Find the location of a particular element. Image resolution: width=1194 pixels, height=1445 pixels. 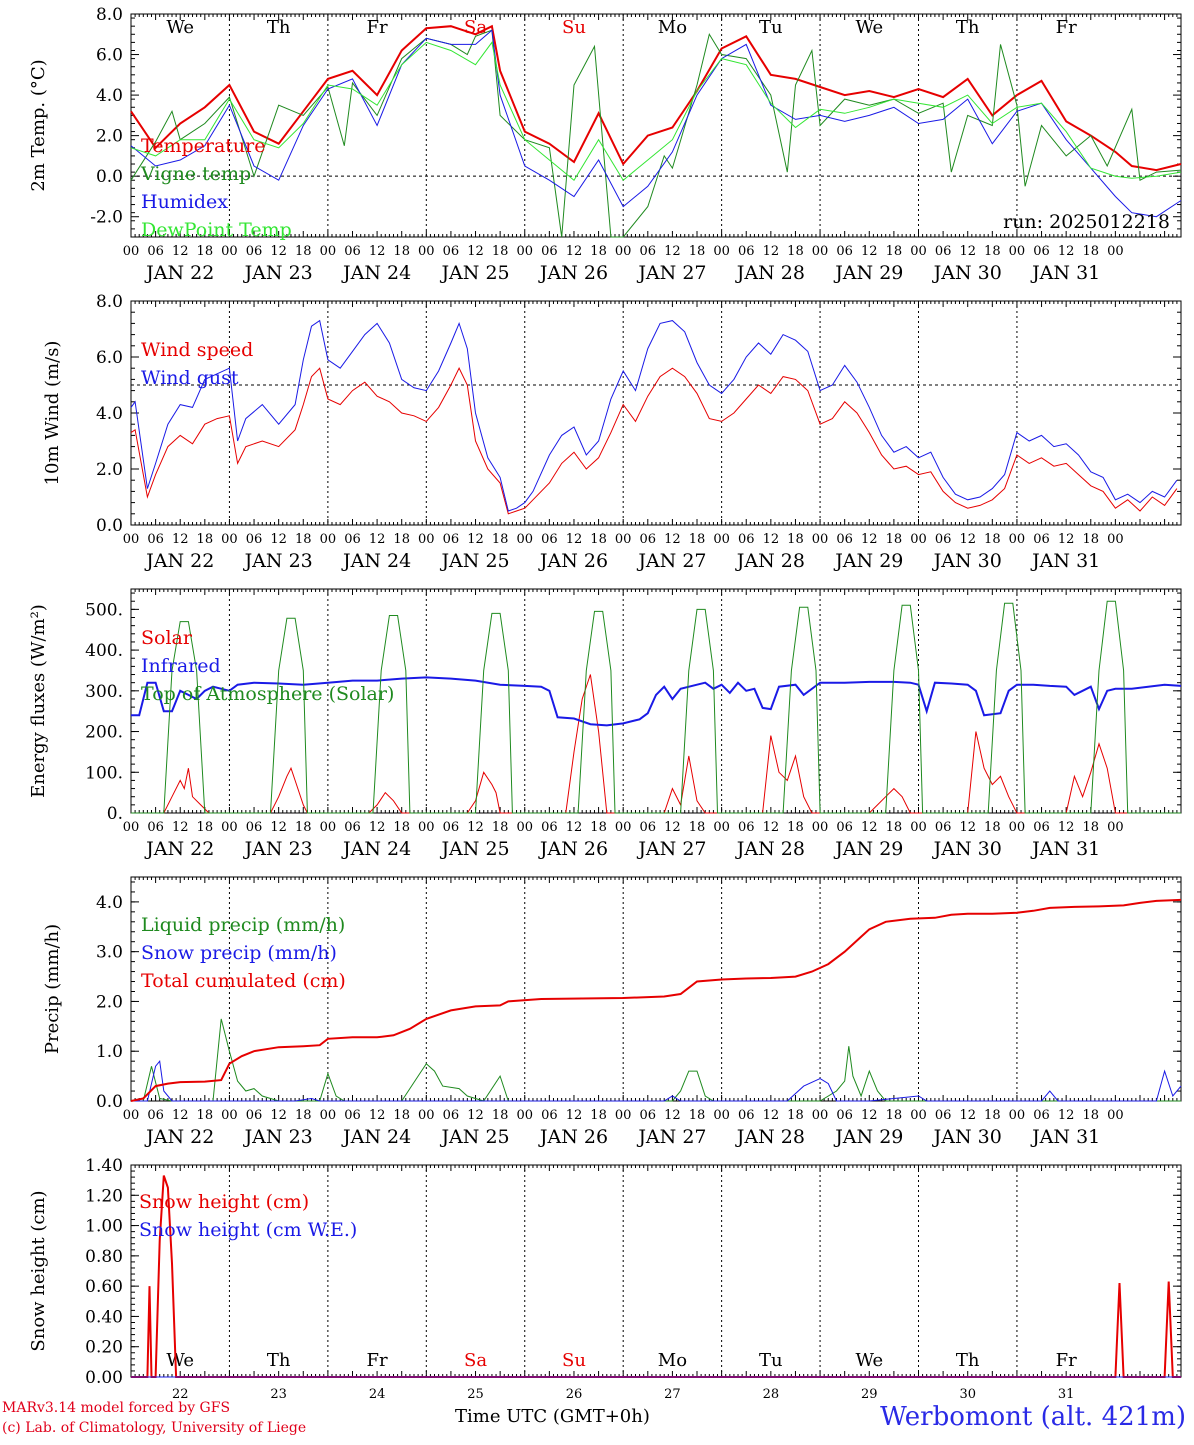

date-label: JAN 31 is located at coordinates (1065, 273).